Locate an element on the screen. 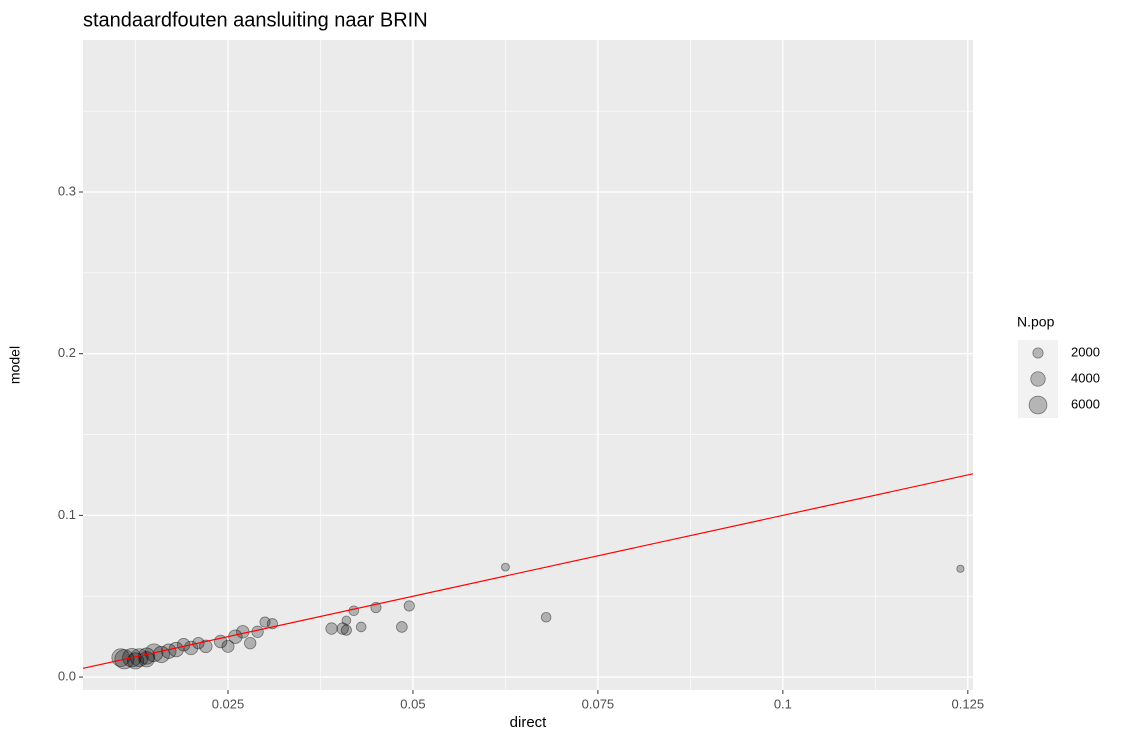 This screenshot has height=741, width=1137. y-tick-label: 0.3 is located at coordinates (67, 190).